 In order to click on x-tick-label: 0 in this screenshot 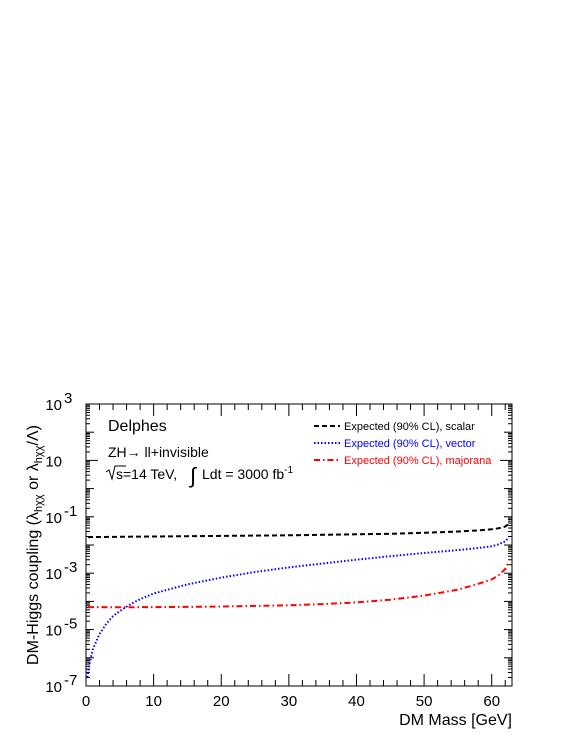, I will do `click(86, 701)`.